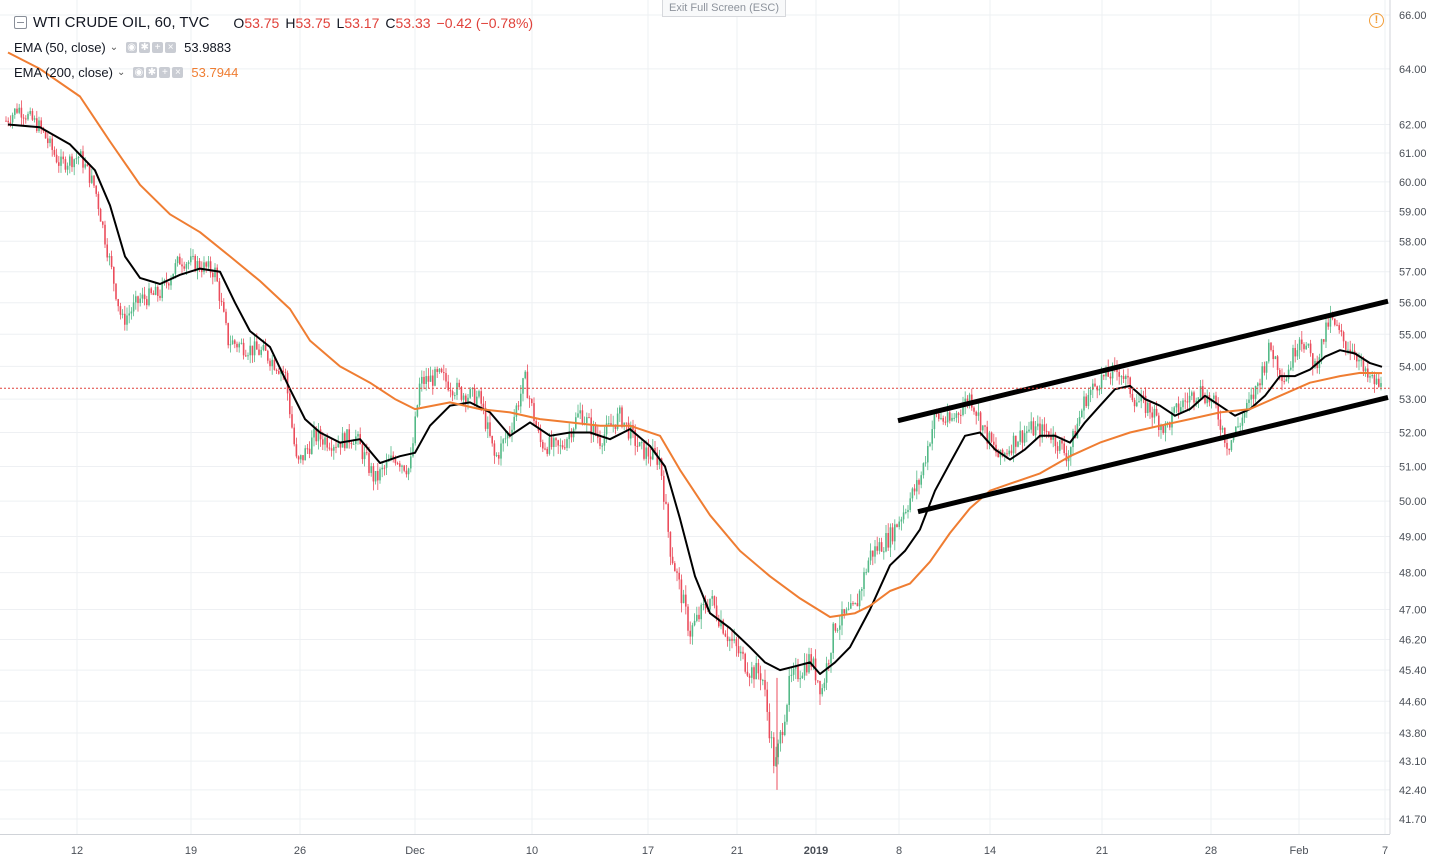 Image resolution: width=1433 pixels, height=862 pixels. I want to click on channel-upper-line, so click(1143, 361).